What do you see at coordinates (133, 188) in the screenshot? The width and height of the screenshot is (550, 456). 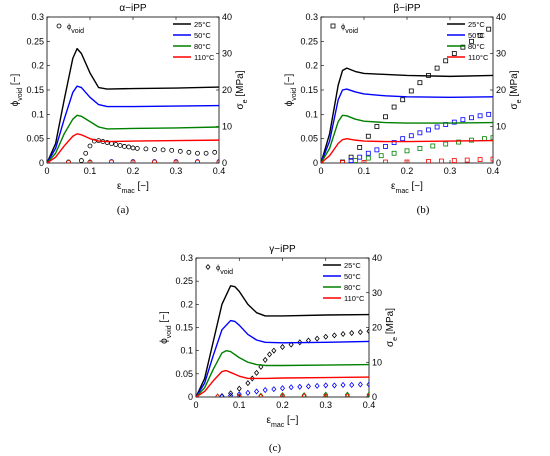 I see `x-axis-label: εmac [−]` at bounding box center [133, 188].